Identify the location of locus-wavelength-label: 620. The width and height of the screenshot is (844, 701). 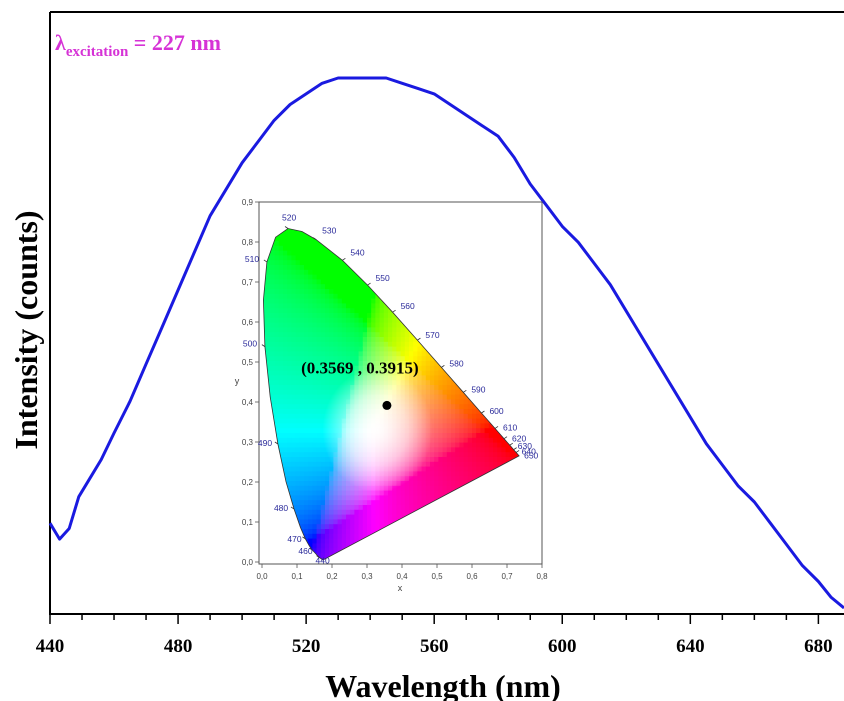
(519, 439).